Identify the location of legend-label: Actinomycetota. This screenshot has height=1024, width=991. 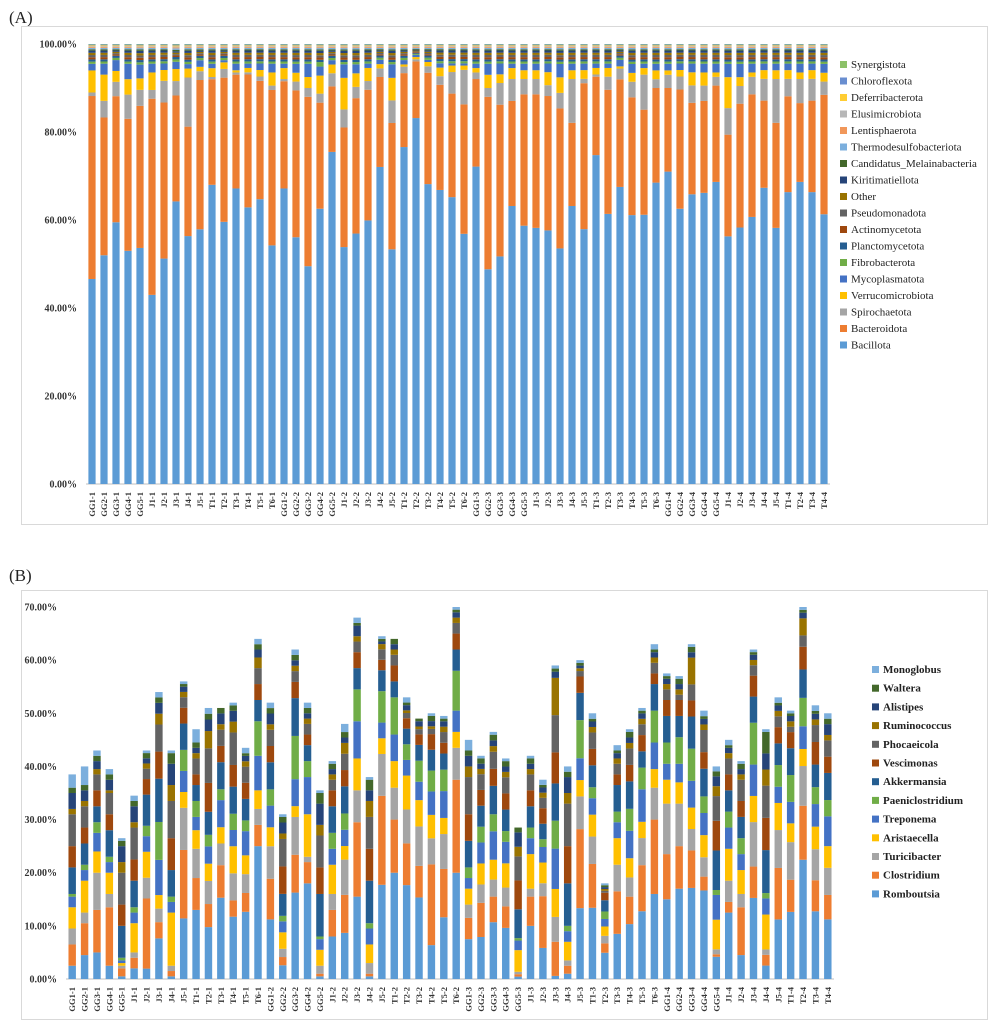
(886, 230).